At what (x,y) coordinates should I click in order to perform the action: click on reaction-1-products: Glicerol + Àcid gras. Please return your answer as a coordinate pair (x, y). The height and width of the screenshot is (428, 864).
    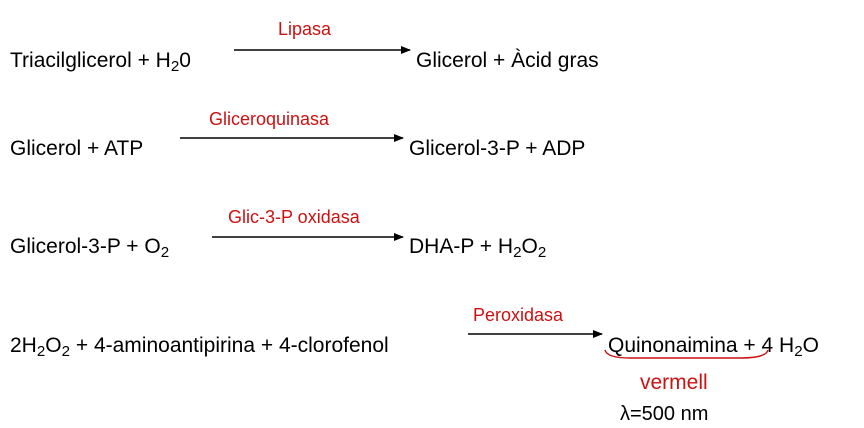
    Looking at the image, I should click on (507, 60).